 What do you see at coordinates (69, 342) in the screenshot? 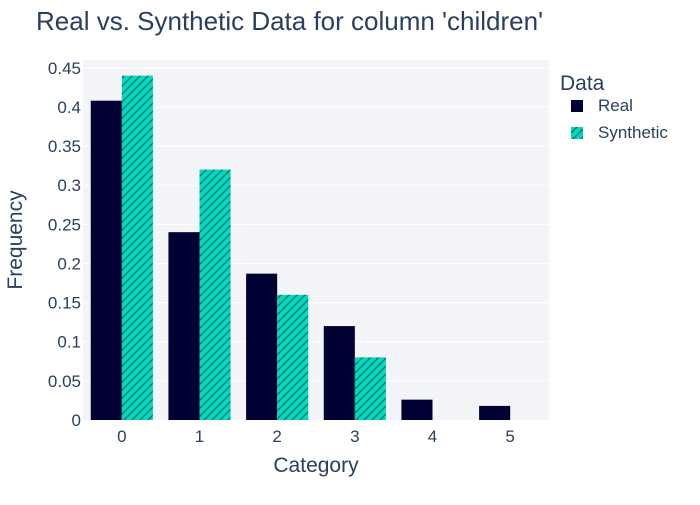
I see `y-tick-label: 0.1` at bounding box center [69, 342].